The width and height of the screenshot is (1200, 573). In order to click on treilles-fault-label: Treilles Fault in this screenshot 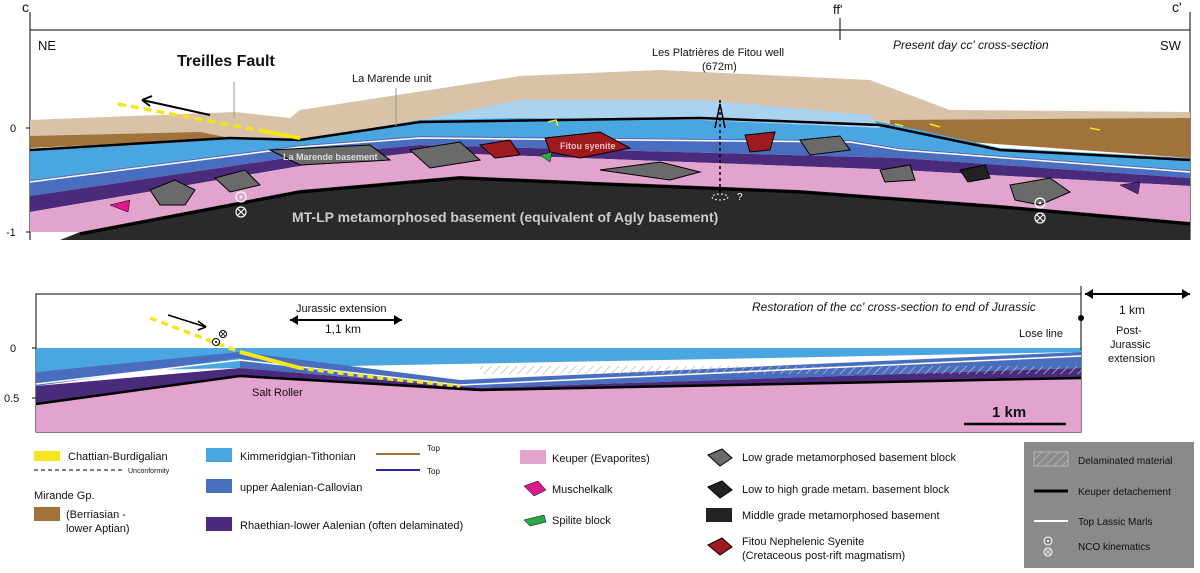, I will do `click(226, 61)`.